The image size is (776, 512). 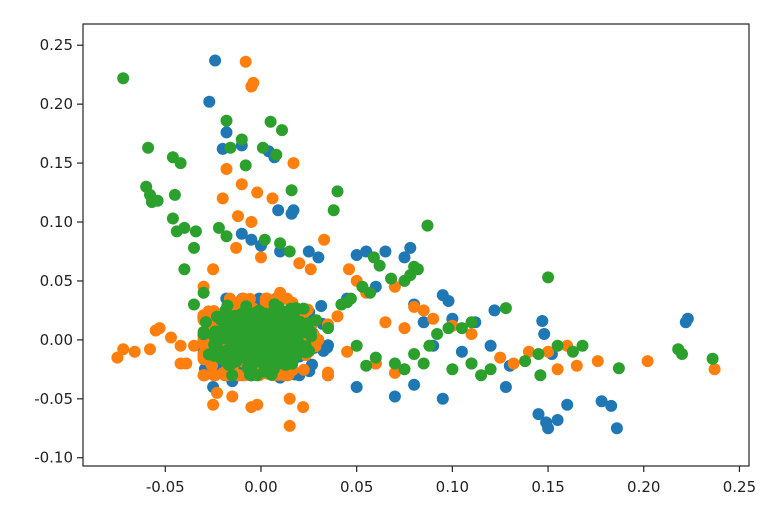 I want to click on x-tick-label: 0.25, so click(x=739, y=487).